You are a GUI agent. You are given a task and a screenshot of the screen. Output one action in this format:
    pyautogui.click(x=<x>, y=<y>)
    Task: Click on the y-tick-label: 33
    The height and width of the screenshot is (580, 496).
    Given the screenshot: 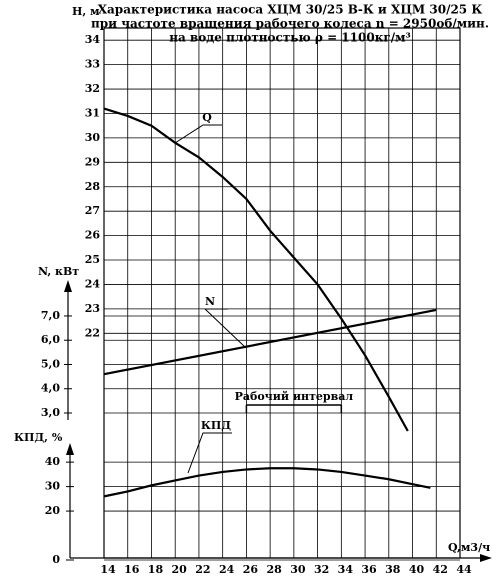 What is the action you would take?
    pyautogui.click(x=92, y=64)
    